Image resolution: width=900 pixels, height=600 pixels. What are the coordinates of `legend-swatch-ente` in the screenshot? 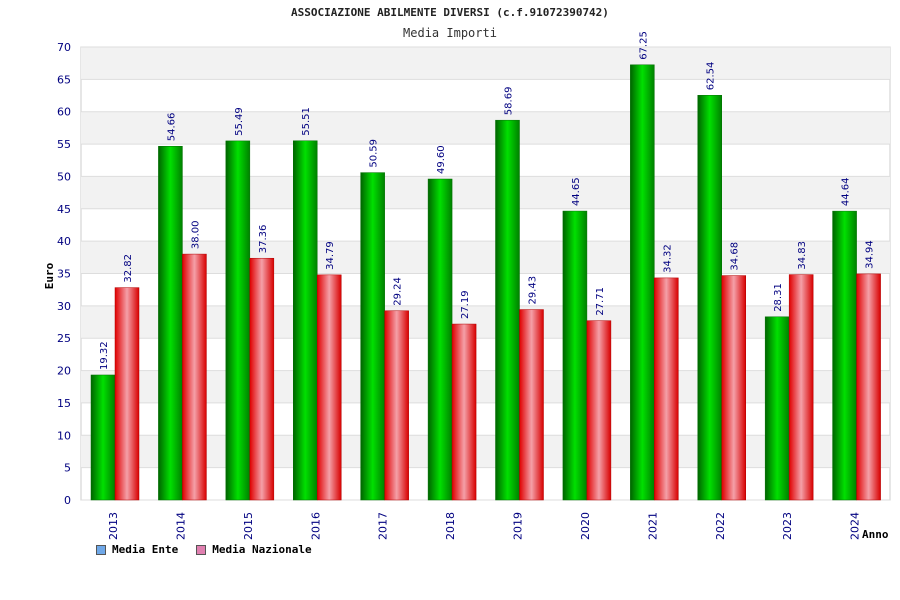 It's located at (101, 549).